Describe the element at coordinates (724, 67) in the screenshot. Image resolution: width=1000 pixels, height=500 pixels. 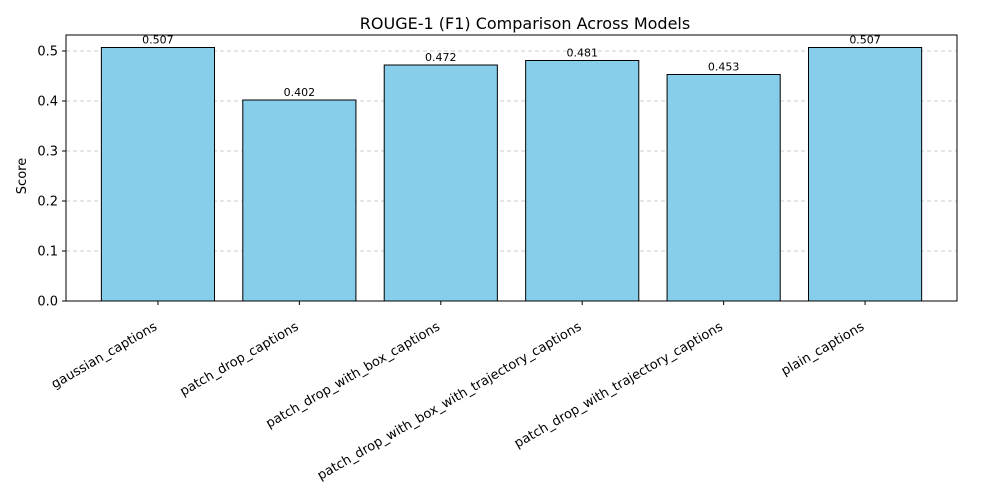
I see `bar-value-label: 0.453` at that location.